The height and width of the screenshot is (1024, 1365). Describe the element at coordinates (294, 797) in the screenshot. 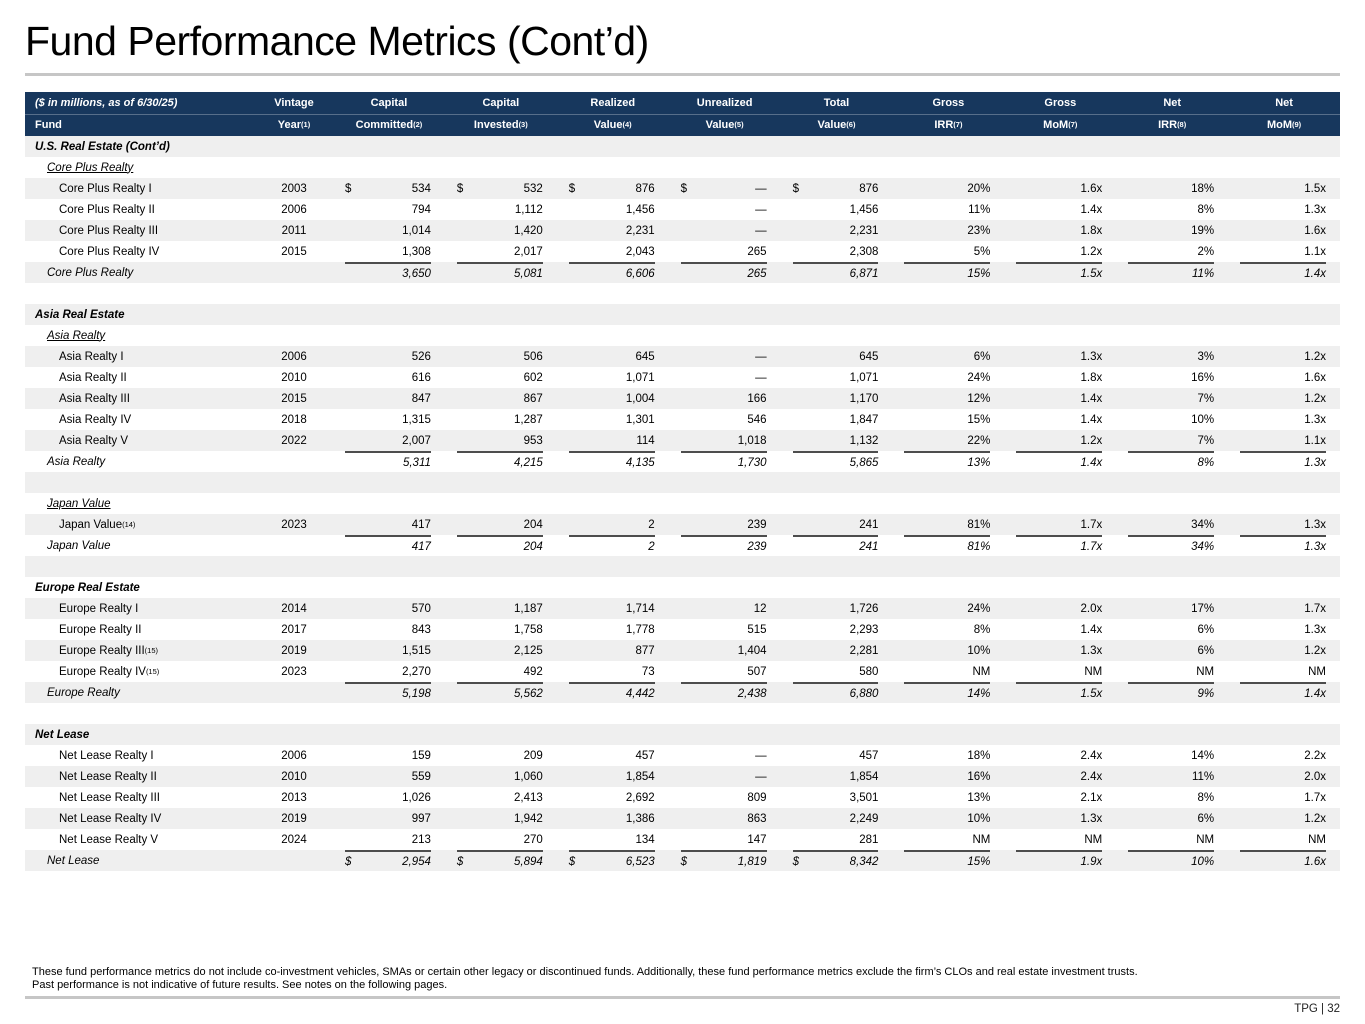

I see `vintage-year-cell: 2013` at that location.